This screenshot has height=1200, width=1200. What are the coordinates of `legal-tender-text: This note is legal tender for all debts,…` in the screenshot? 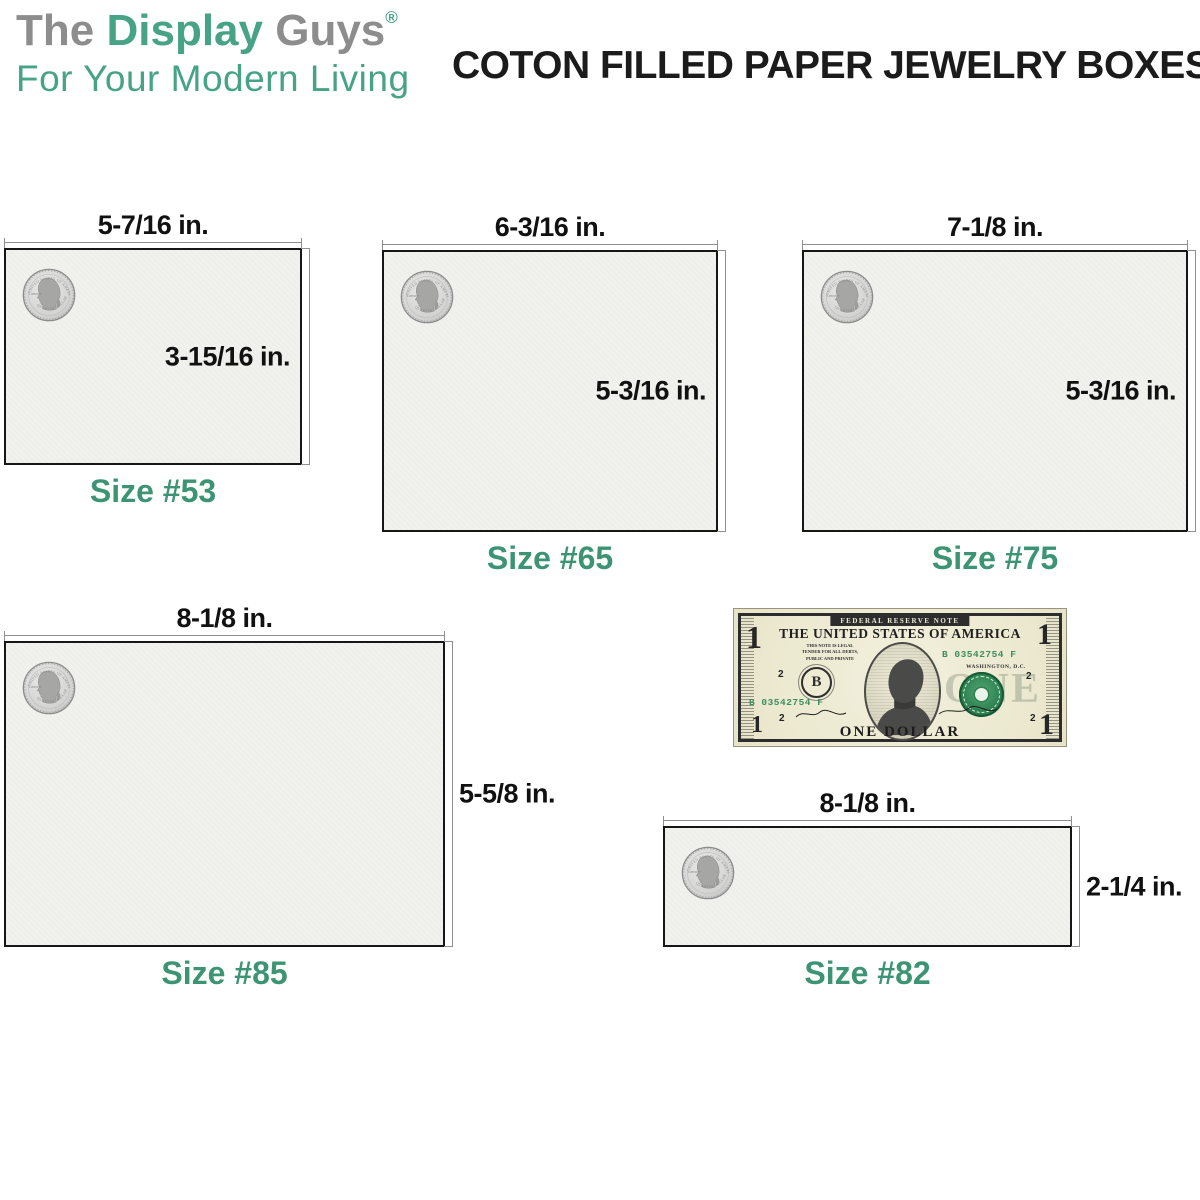 It's located at (830, 652).